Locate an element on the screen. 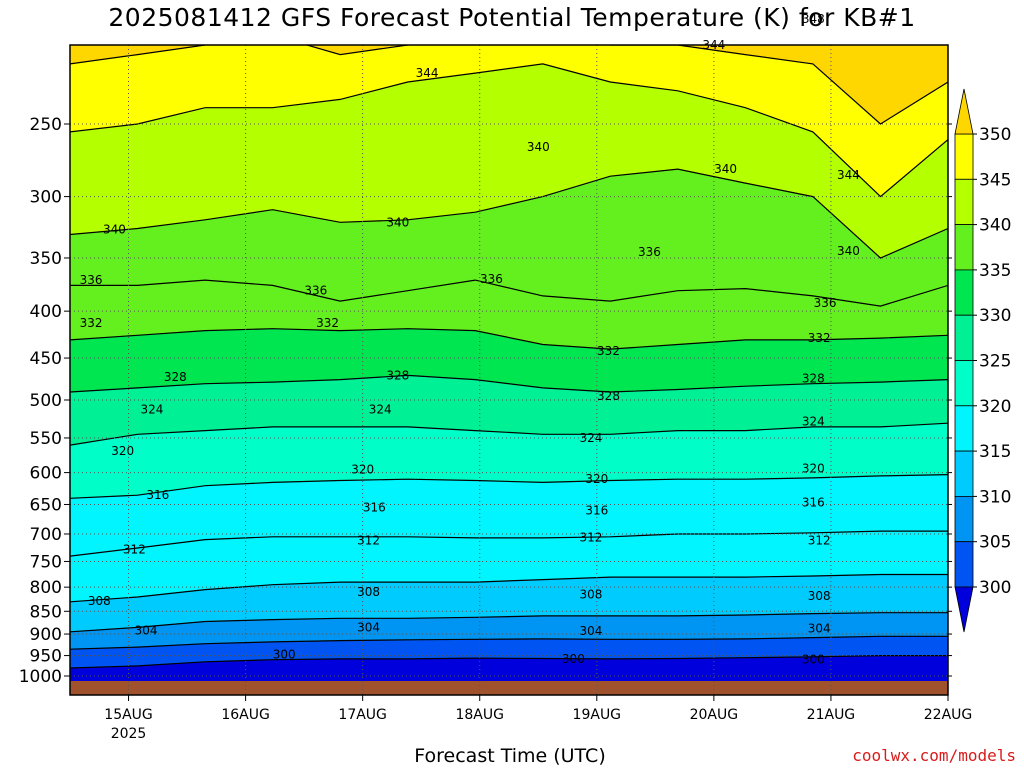  x-tick-label: 15AUG is located at coordinates (128, 715).